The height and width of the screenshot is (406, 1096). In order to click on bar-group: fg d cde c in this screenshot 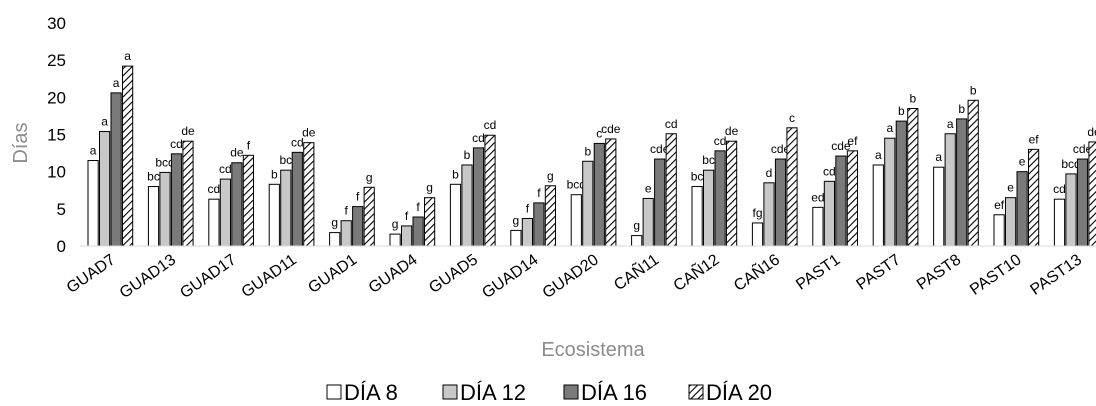, I will do `click(774, 179)`.